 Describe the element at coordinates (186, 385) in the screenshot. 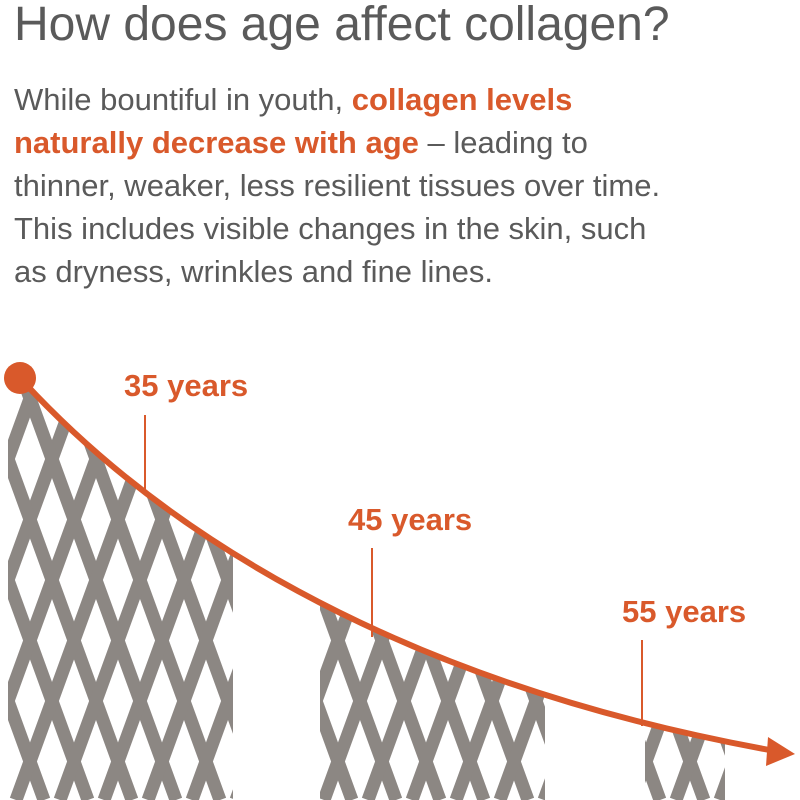

I see `age-label: 35 years` at that location.